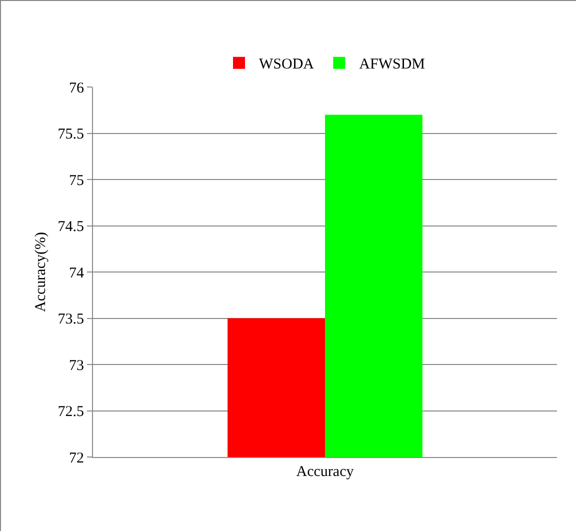  What do you see at coordinates (71, 412) in the screenshot?
I see `y-tick-label: 72.5` at bounding box center [71, 412].